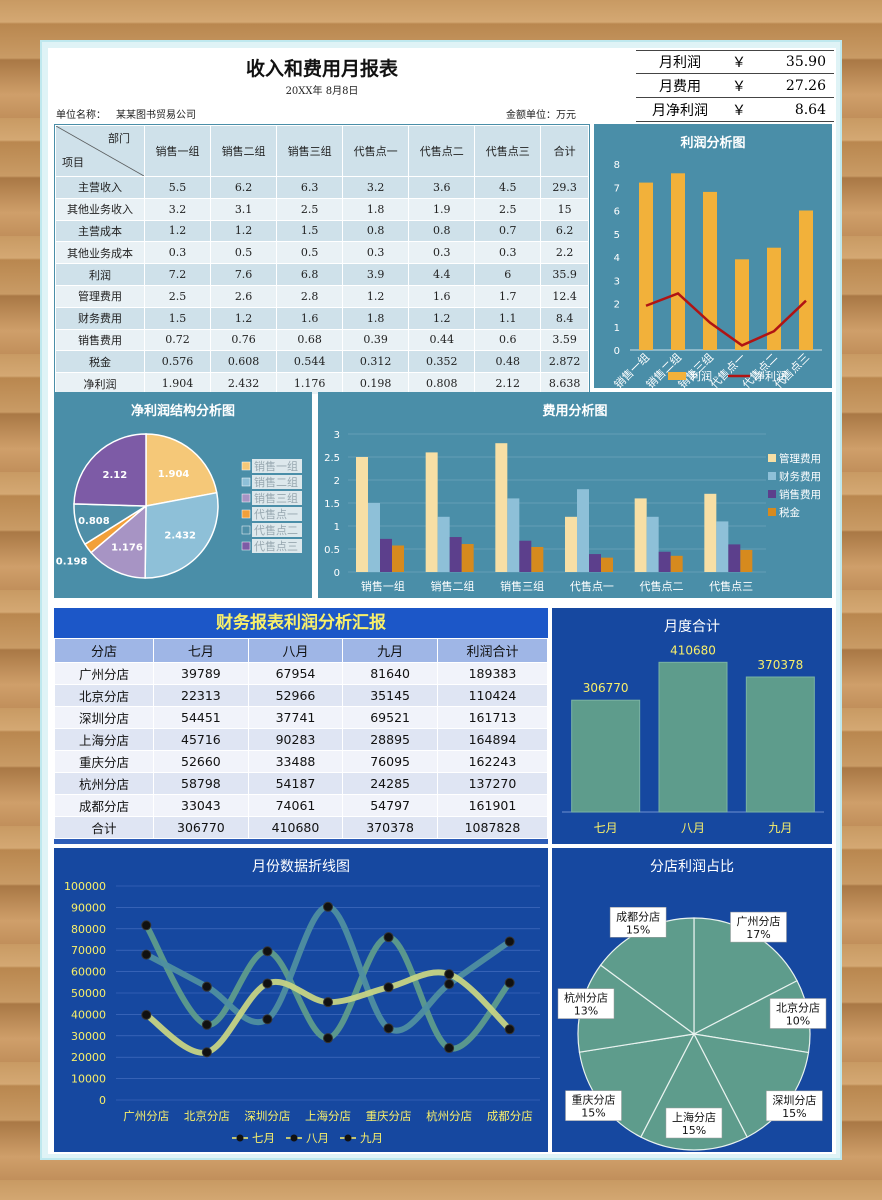 The height and width of the screenshot is (1200, 882). Describe the element at coordinates (508, 231) in the screenshot. I see `table-cell: 0.7` at that location.